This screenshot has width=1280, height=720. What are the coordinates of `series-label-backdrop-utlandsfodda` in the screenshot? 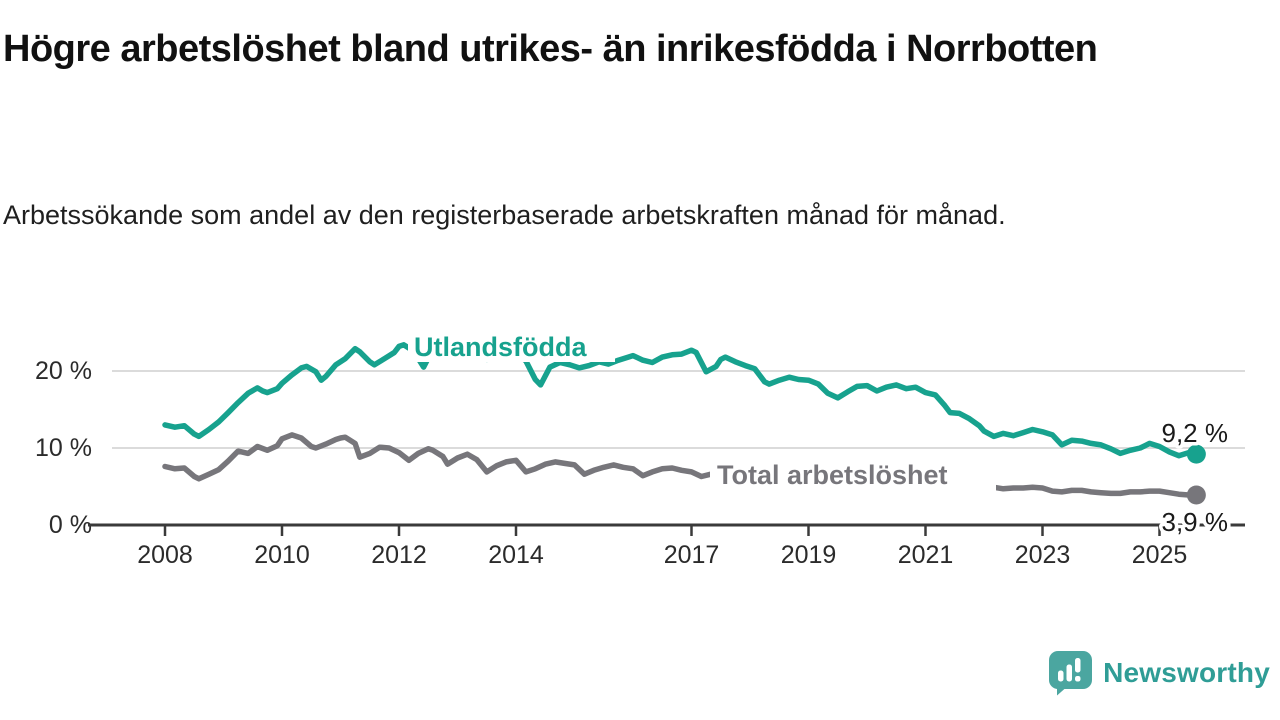 It's located at (511, 347).